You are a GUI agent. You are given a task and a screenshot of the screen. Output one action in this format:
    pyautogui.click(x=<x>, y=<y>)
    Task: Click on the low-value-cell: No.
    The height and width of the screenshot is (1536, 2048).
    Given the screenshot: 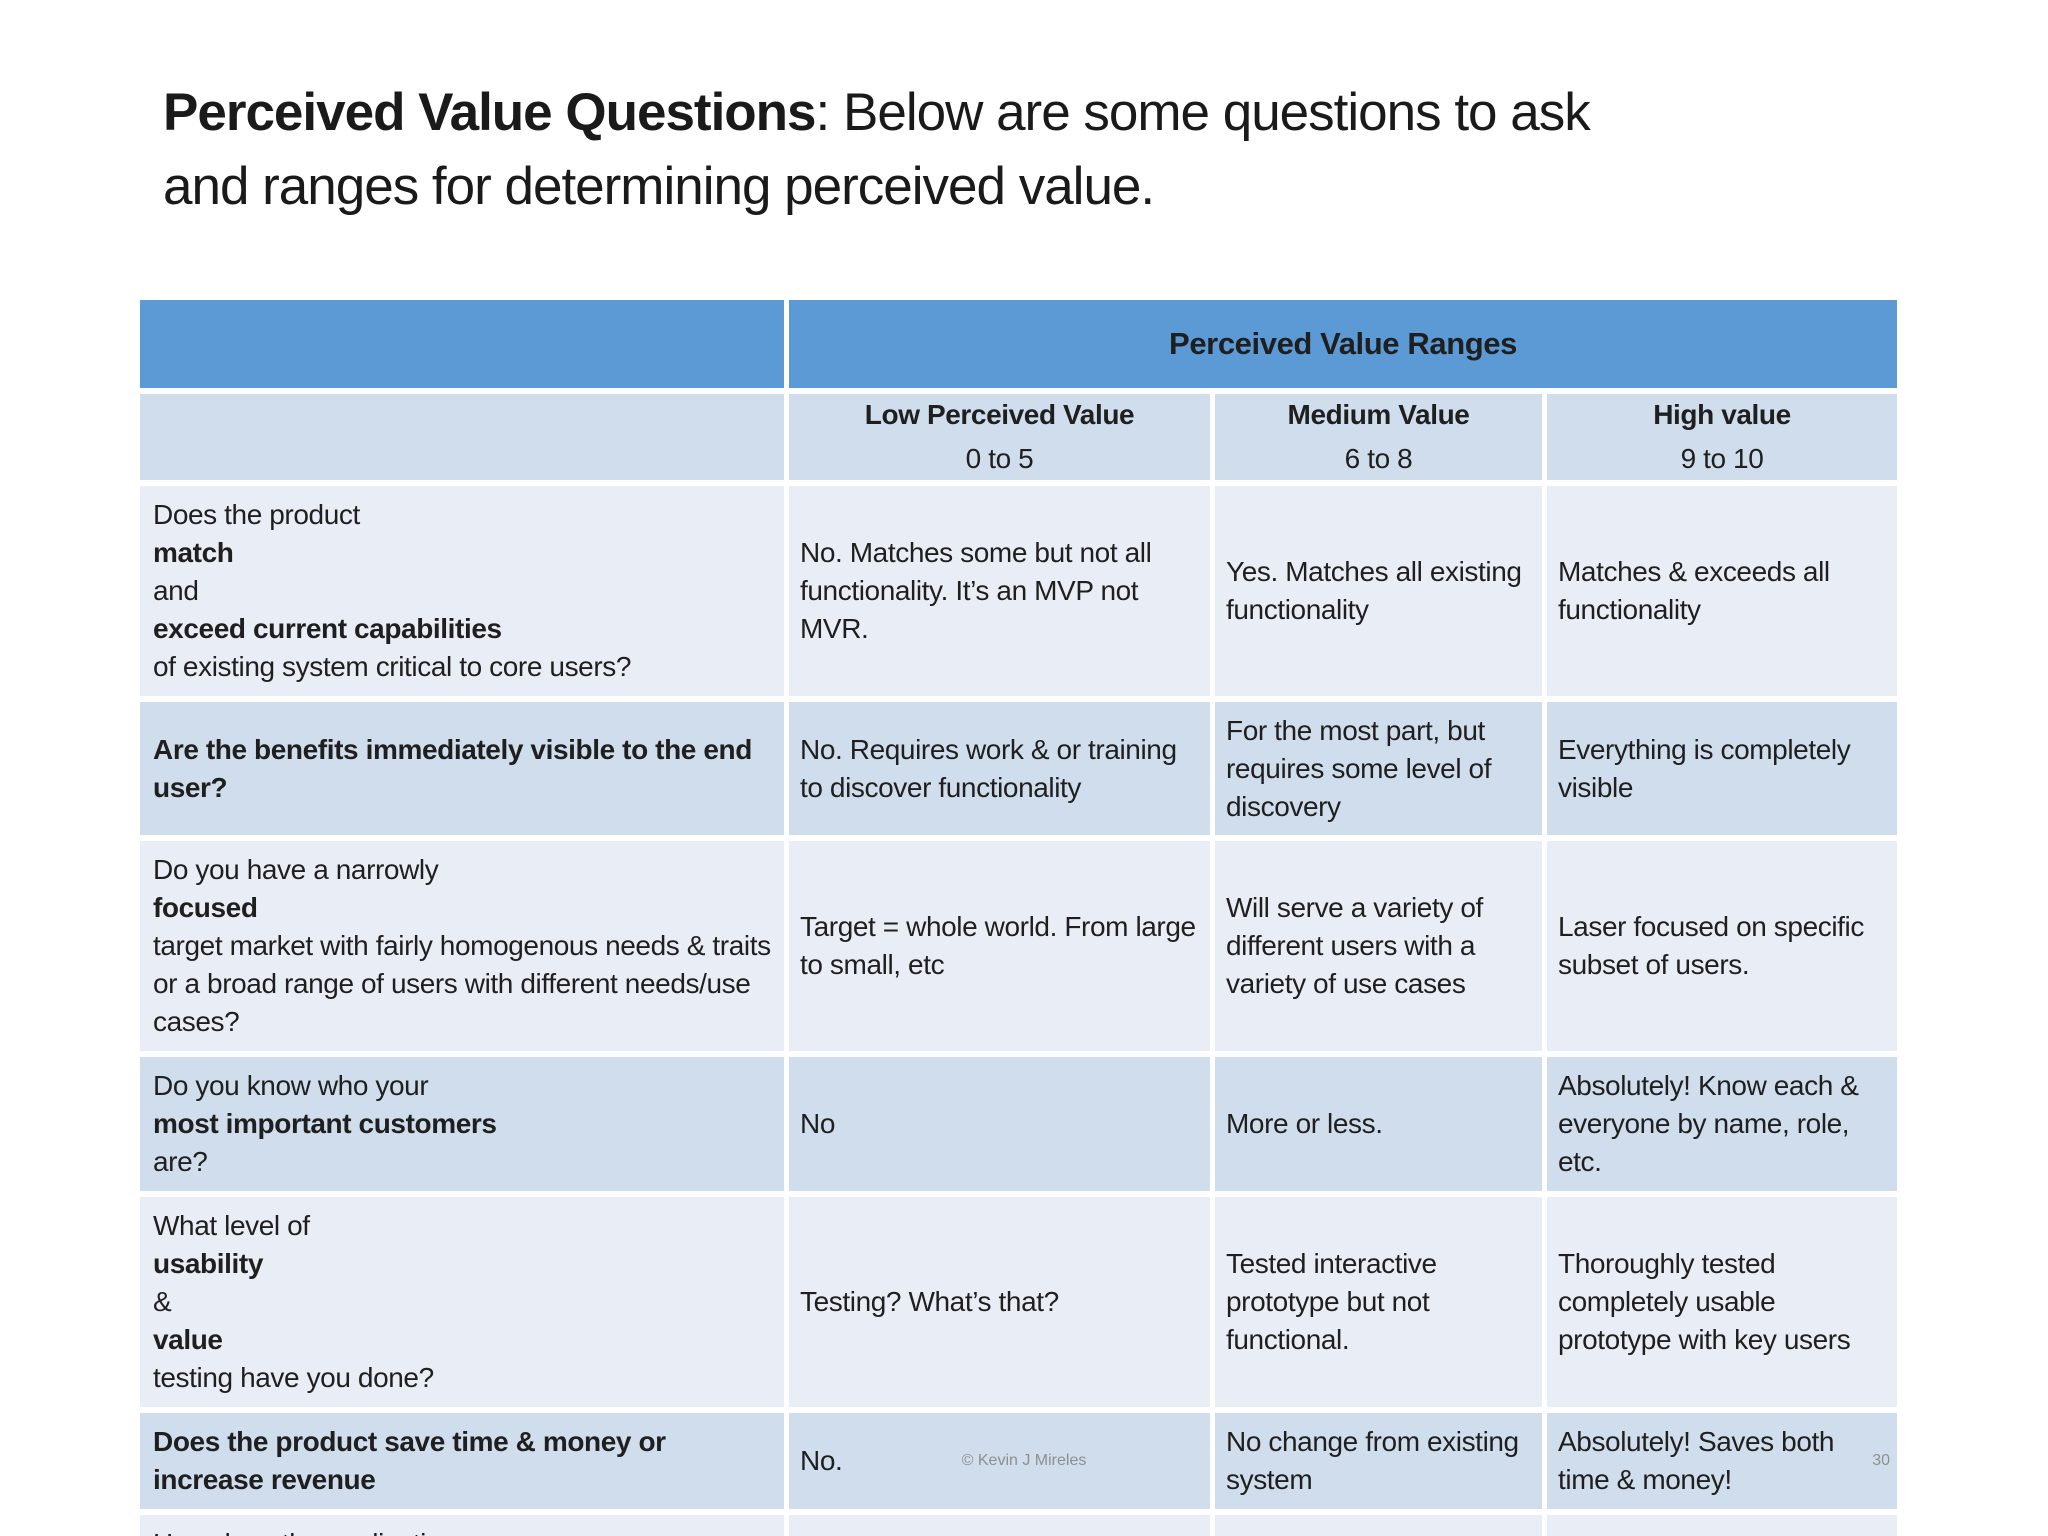 What is the action you would take?
    pyautogui.click(x=999, y=1461)
    